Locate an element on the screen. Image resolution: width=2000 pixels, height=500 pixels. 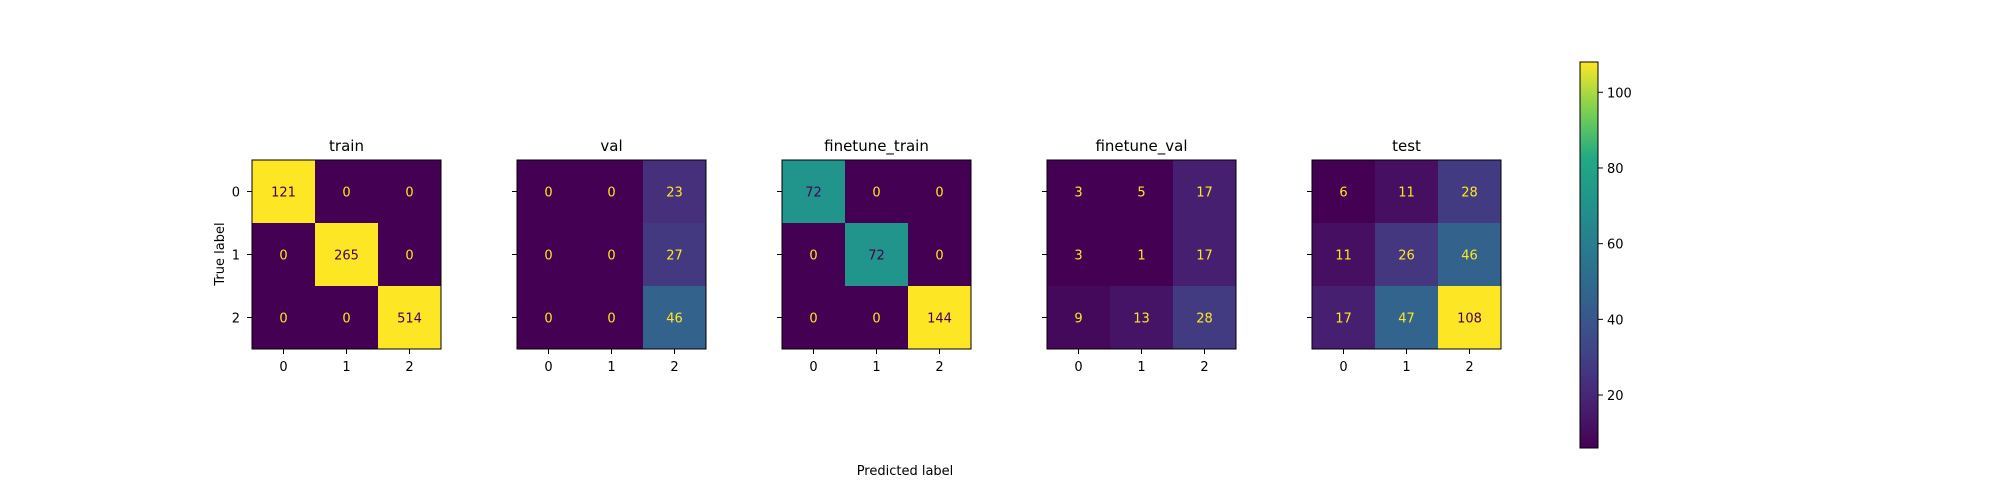
panel-title: test is located at coordinates (1406, 146).